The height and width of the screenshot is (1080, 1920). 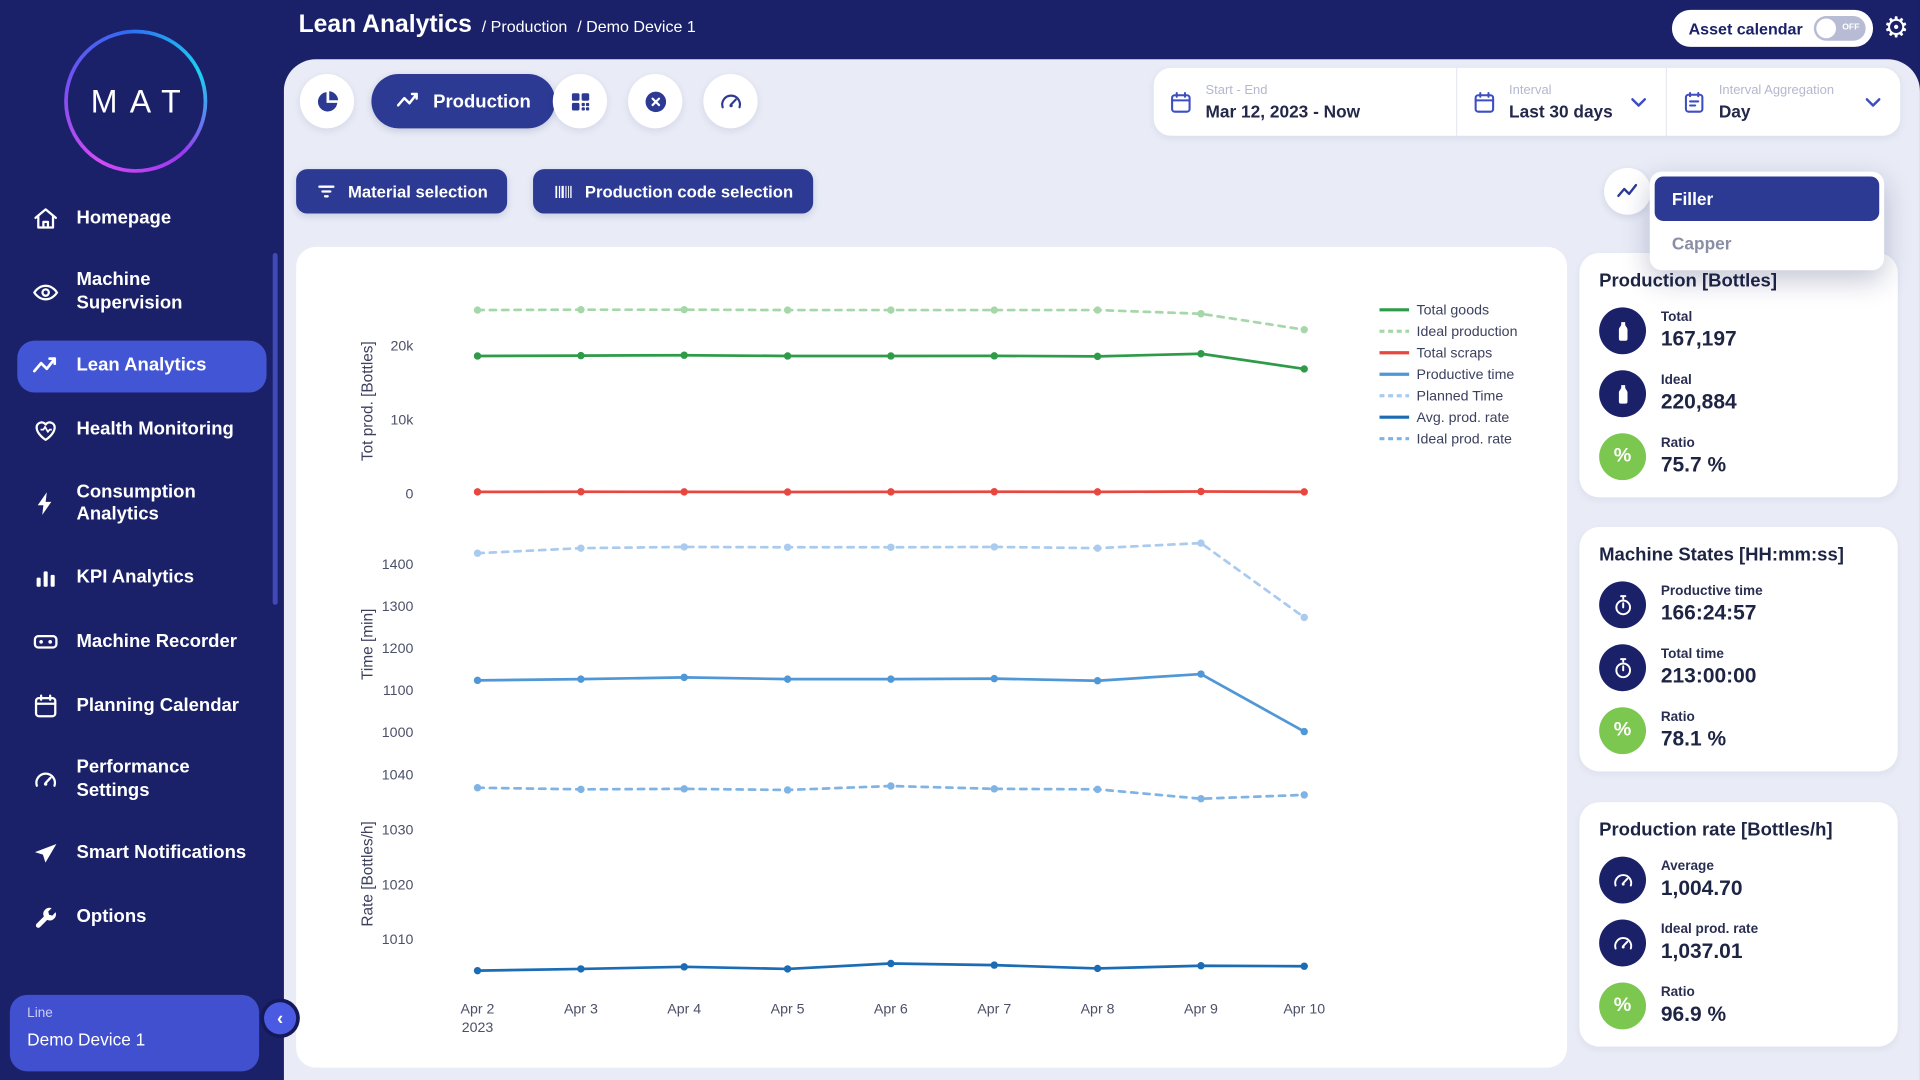 What do you see at coordinates (1463, 418) in the screenshot?
I see `legend-label: Avg. prod. rate` at bounding box center [1463, 418].